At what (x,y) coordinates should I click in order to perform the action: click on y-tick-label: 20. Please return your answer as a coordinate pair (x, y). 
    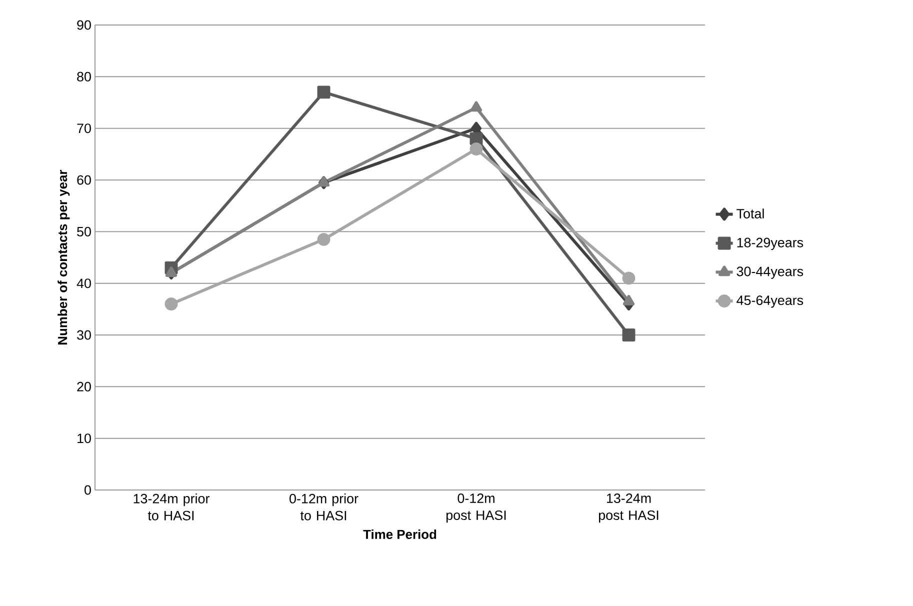
    Looking at the image, I should click on (84, 387).